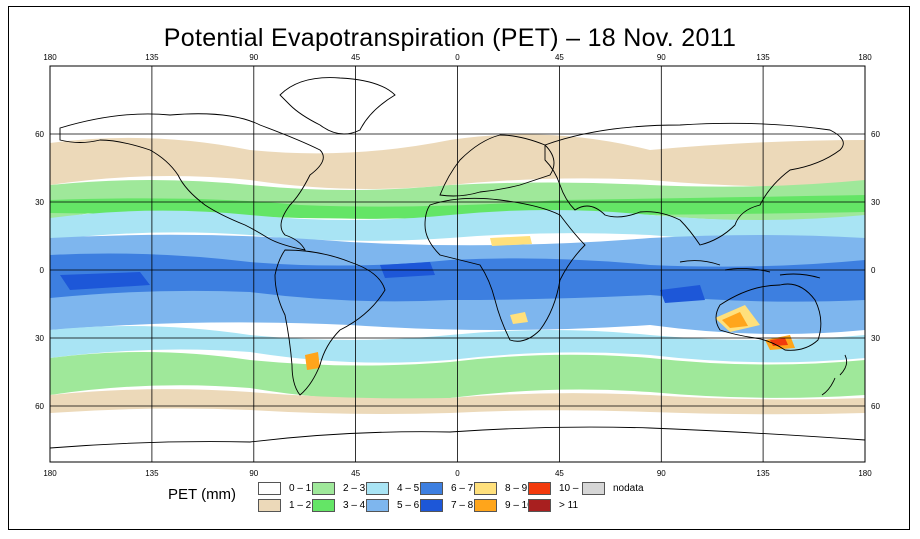 The width and height of the screenshot is (920, 539). What do you see at coordinates (392, 505) in the screenshot?
I see `legend-item: 5 – 6` at bounding box center [392, 505].